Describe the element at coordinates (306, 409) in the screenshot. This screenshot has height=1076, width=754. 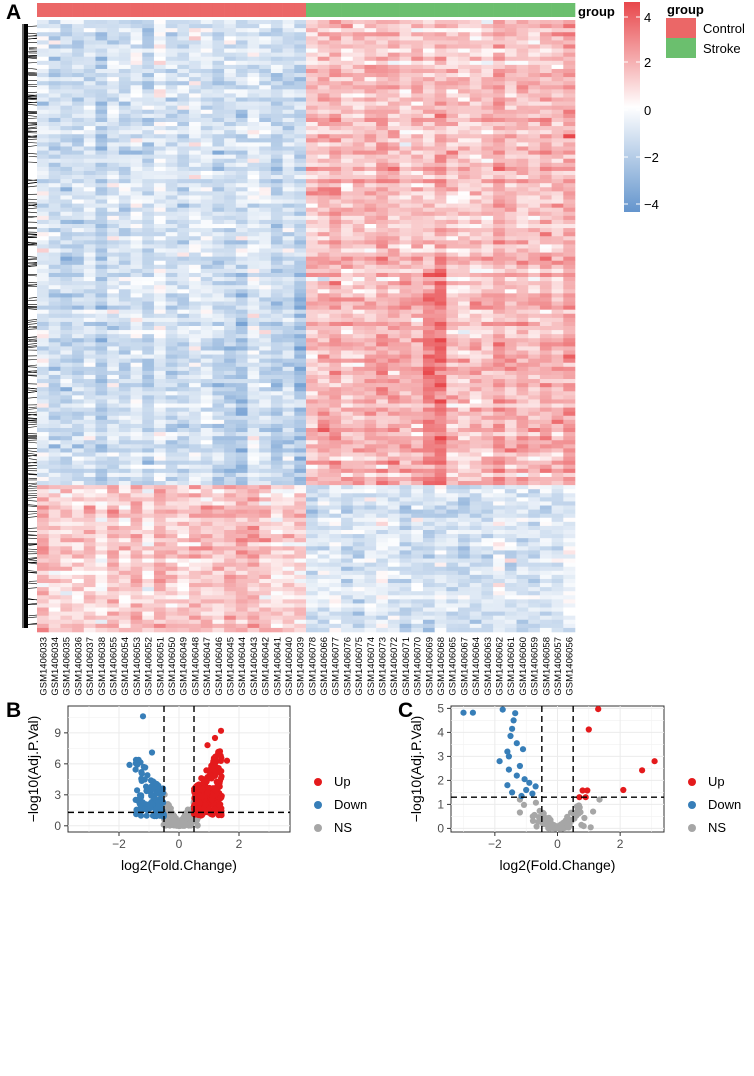
I see `heatmap-row` at that location.